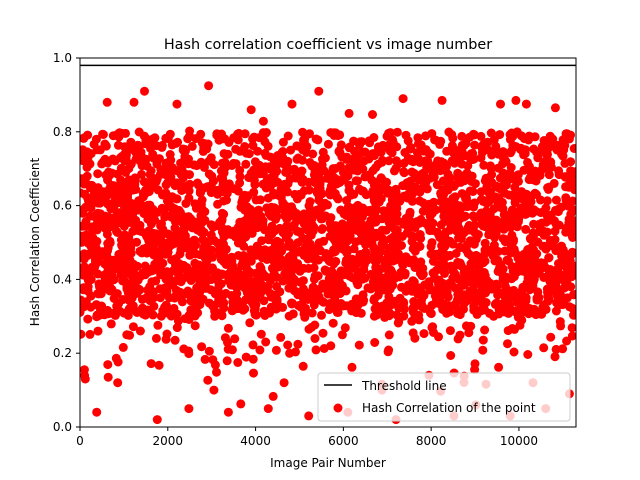 The width and height of the screenshot is (640, 480). Describe the element at coordinates (62, 58) in the screenshot. I see `y-tick-label: 1.0` at that location.